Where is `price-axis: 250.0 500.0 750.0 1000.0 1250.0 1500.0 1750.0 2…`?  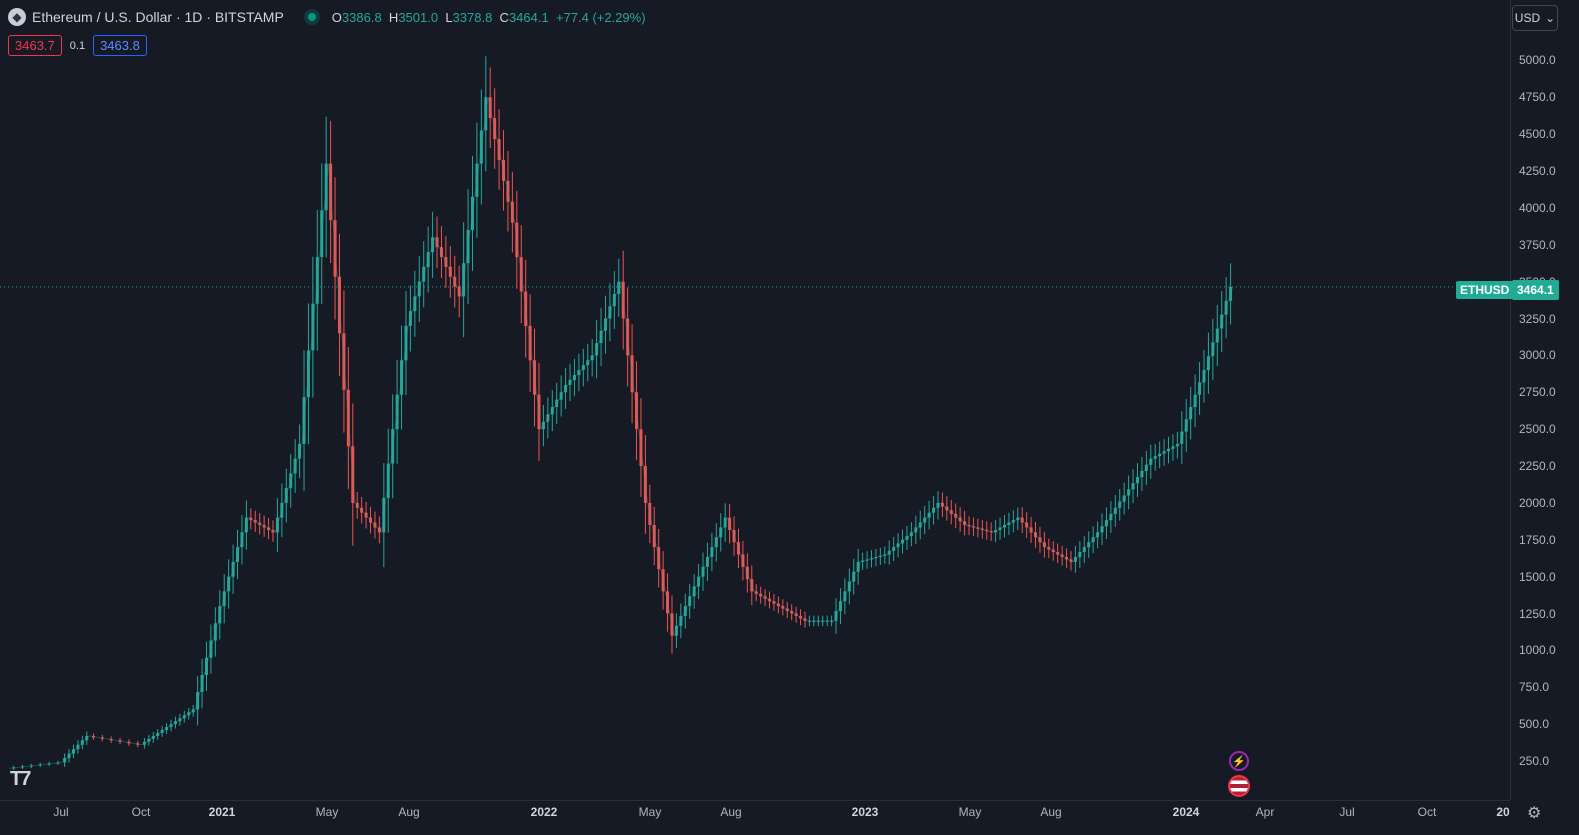 price-axis: 250.0 500.0 750.0 1000.0 1250.0 1500.0 1750.0 2… is located at coordinates (1544, 400).